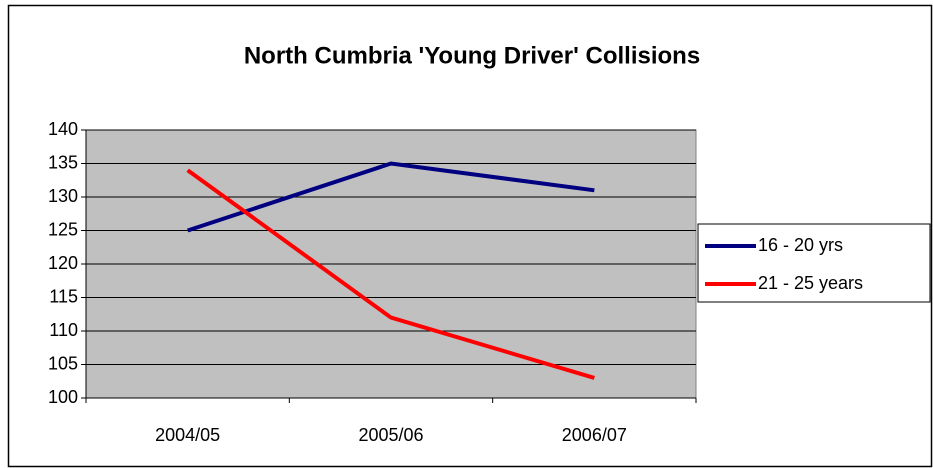  I want to click on x-tick-label: 2005/06, so click(390, 435).